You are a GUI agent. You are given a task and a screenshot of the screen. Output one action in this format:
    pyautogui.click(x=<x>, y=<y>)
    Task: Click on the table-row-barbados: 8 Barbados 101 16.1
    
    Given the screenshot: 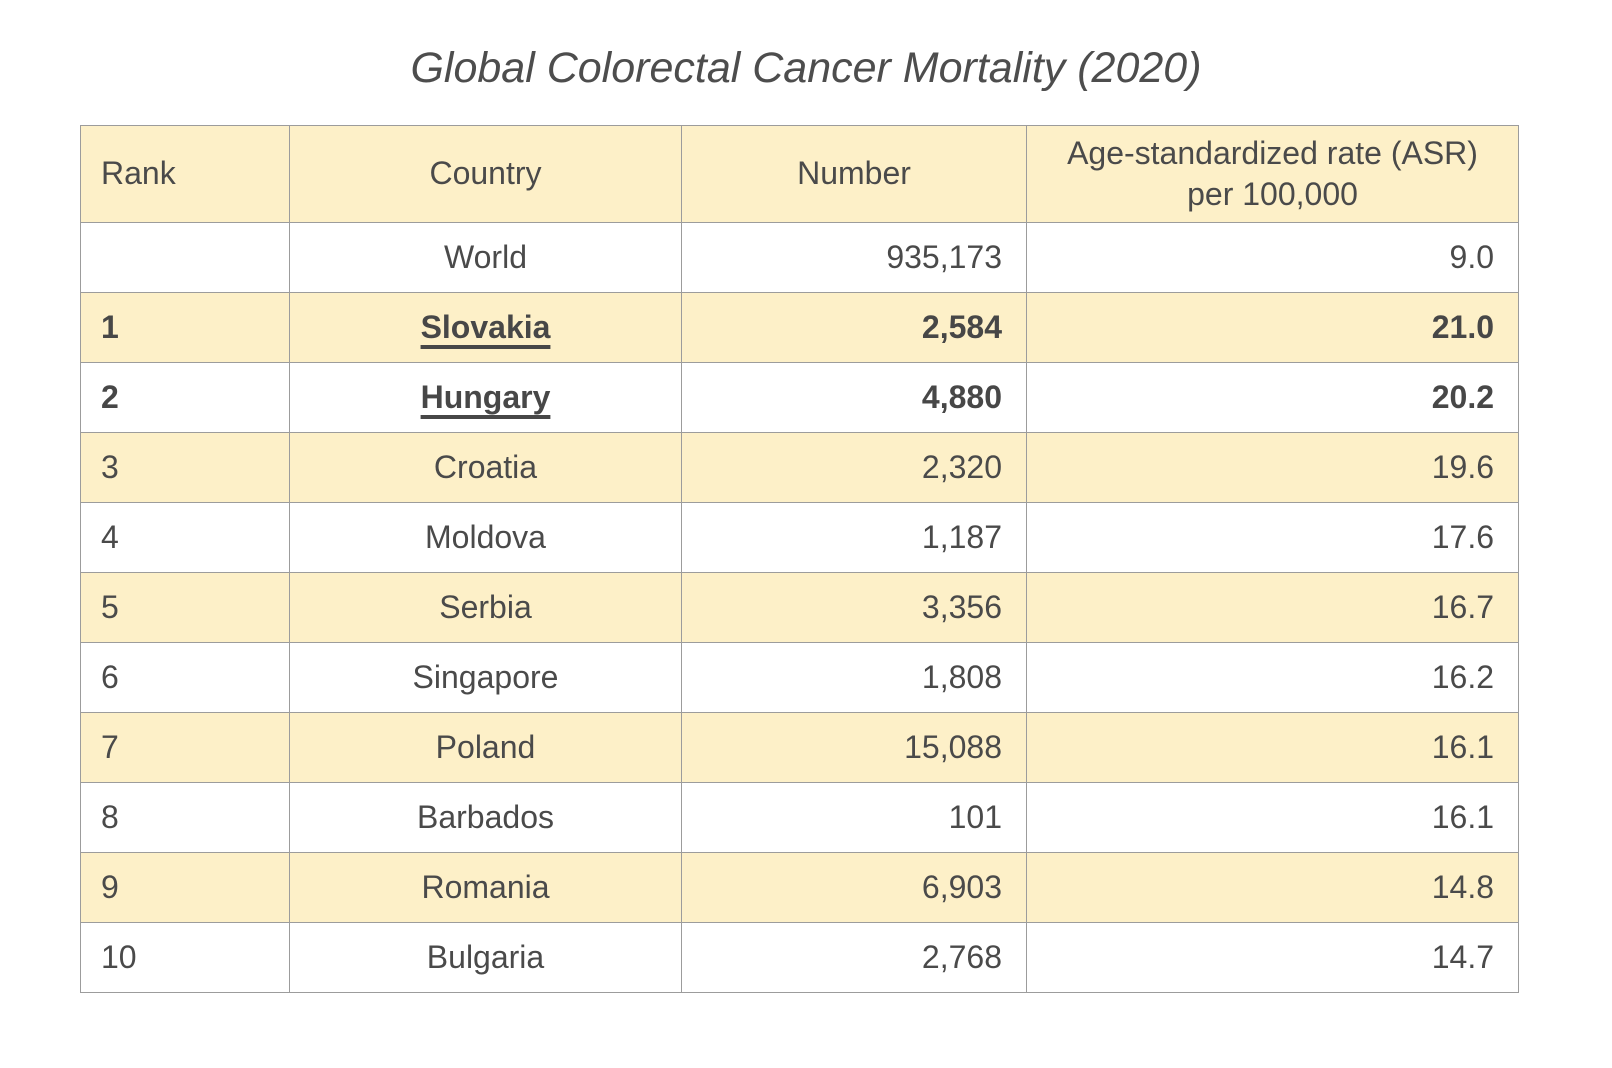 What is the action you would take?
    pyautogui.click(x=799, y=818)
    